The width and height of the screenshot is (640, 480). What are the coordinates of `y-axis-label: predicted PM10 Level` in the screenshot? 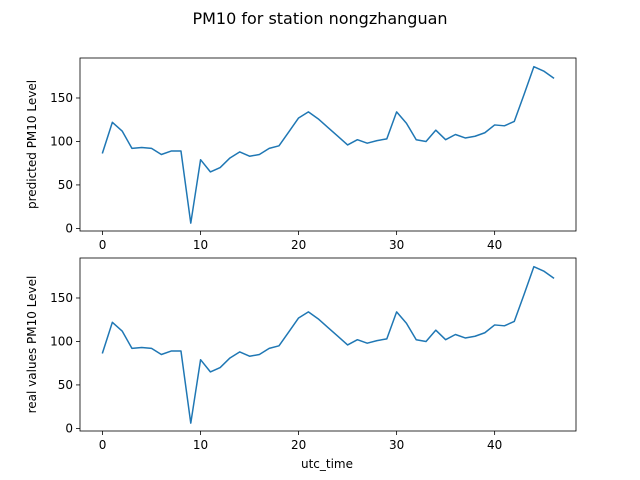 It's located at (32, 144).